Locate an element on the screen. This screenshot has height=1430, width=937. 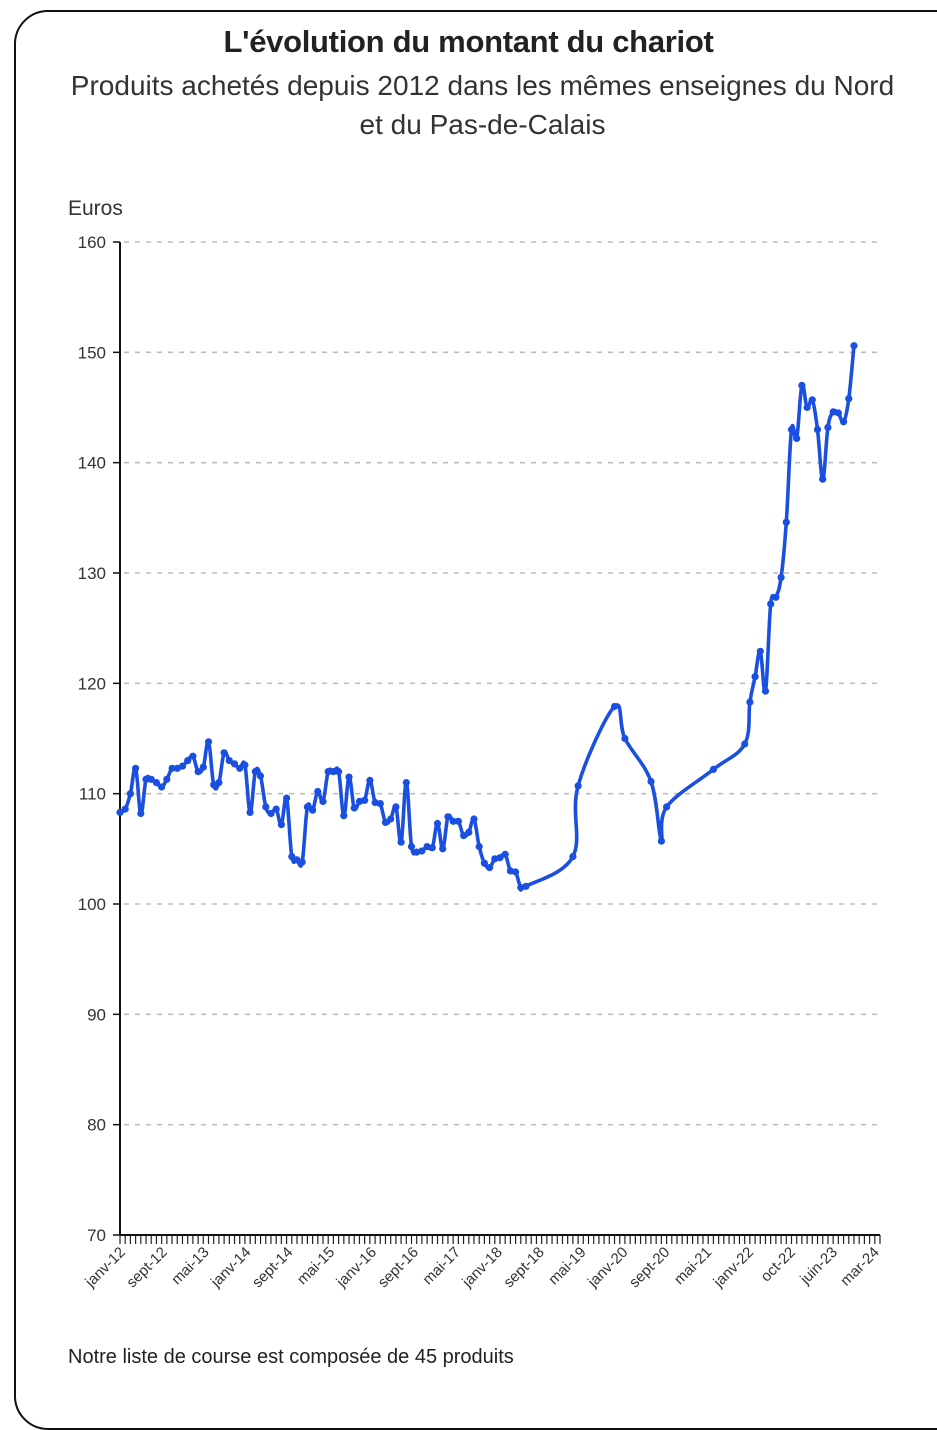
y-axis-label: Euros is located at coordinates (95, 208).